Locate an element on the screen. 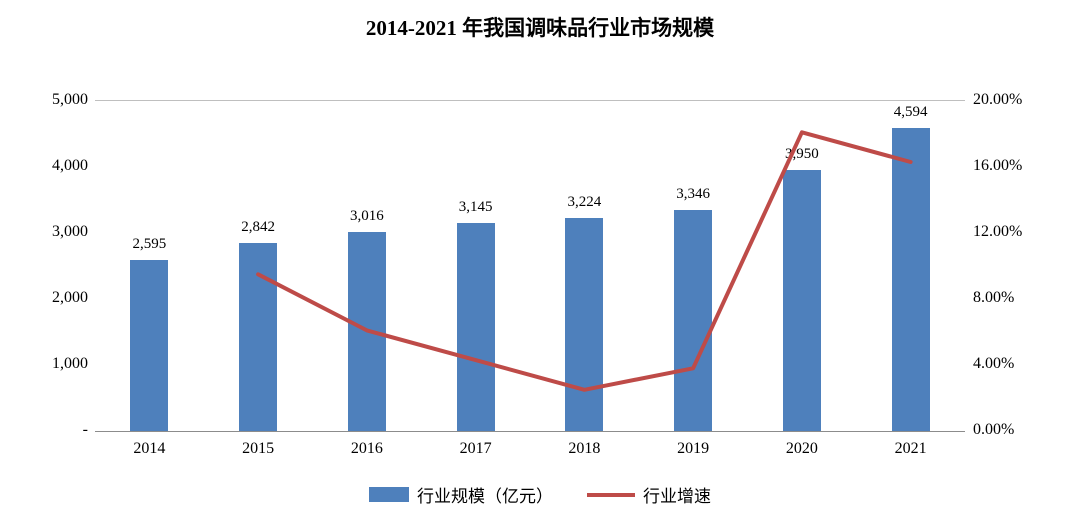 This screenshot has width=1080, height=529. right-axis-tick: 8.00% is located at coordinates (994, 297).